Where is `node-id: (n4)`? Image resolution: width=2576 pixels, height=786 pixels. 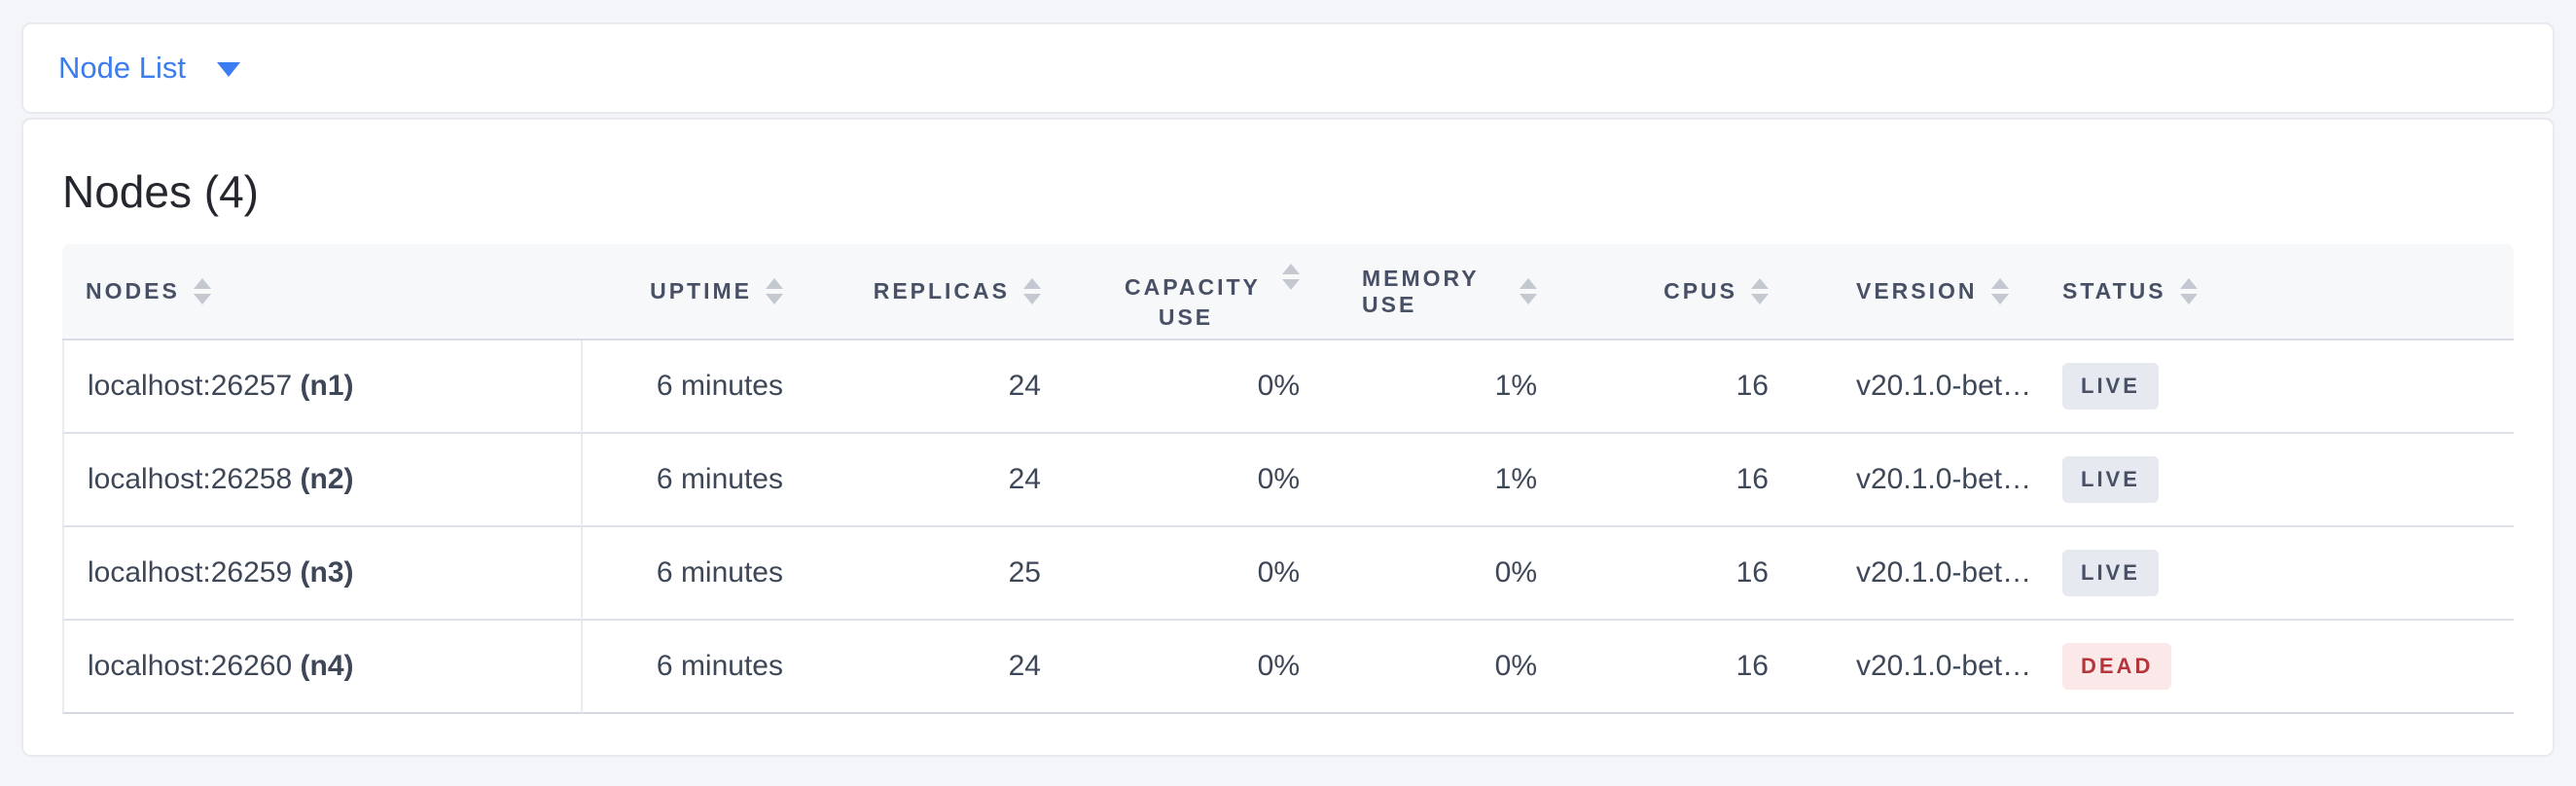
node-id: (n4) is located at coordinates (327, 666).